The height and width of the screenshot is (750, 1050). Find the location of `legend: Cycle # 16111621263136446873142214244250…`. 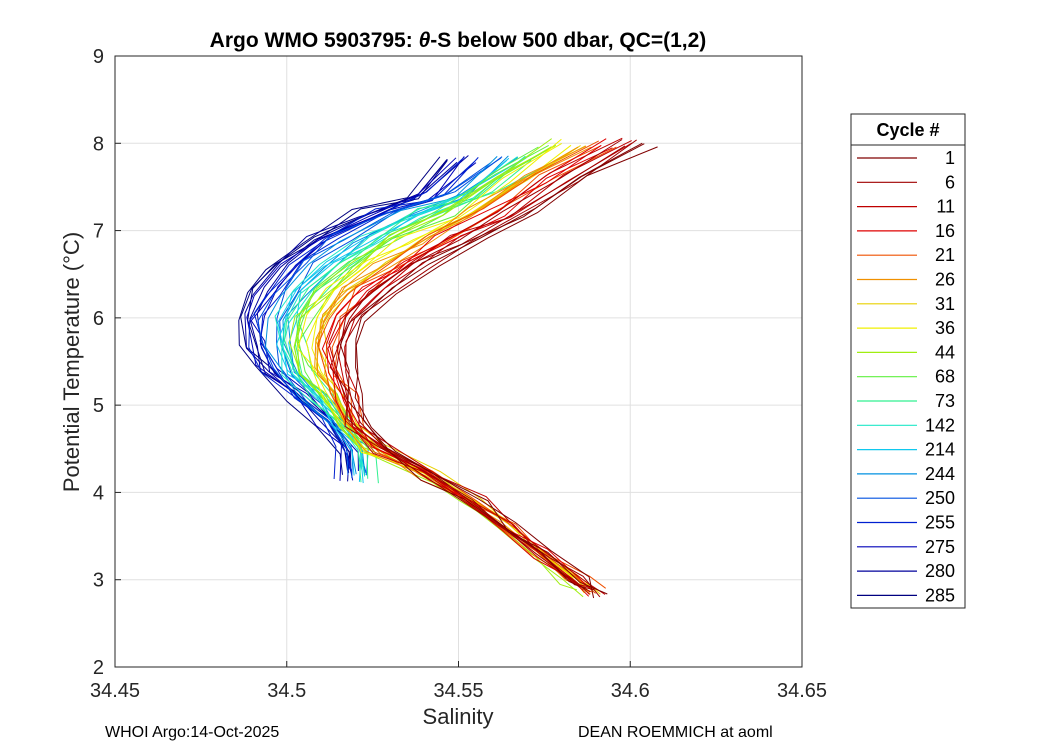

legend: Cycle # 16111621263136446873142214244250… is located at coordinates (908, 361).